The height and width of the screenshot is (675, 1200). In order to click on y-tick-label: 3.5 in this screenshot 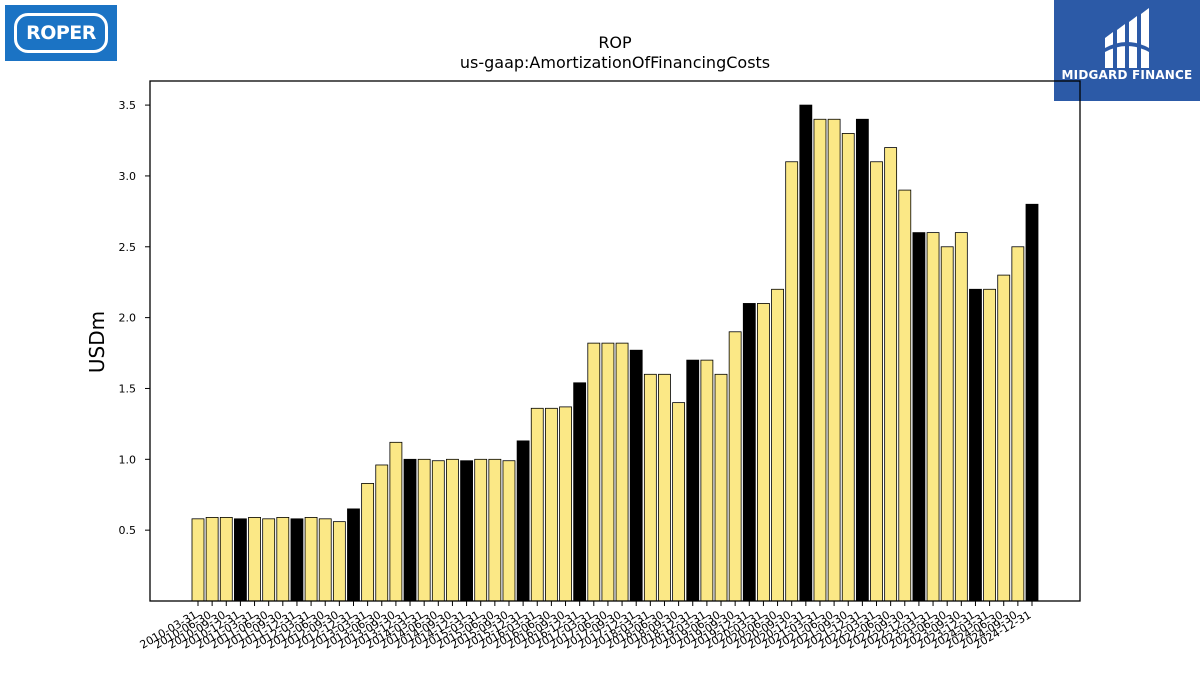, I will do `click(128, 105)`.